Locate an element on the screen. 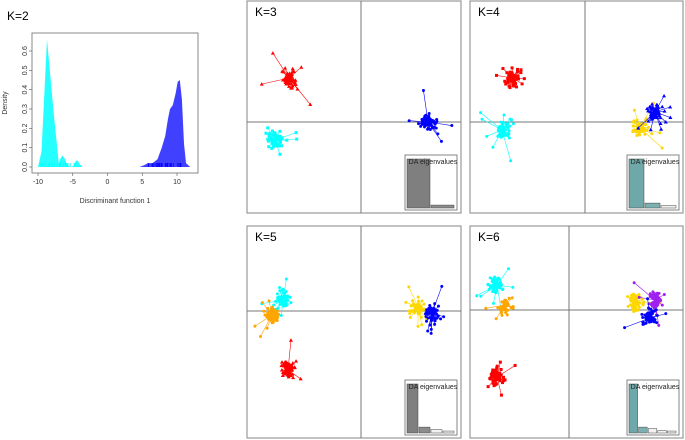 Image resolution: width=685 pixels, height=440 pixels. y-tick-label: 0.5 is located at coordinates (25, 70).